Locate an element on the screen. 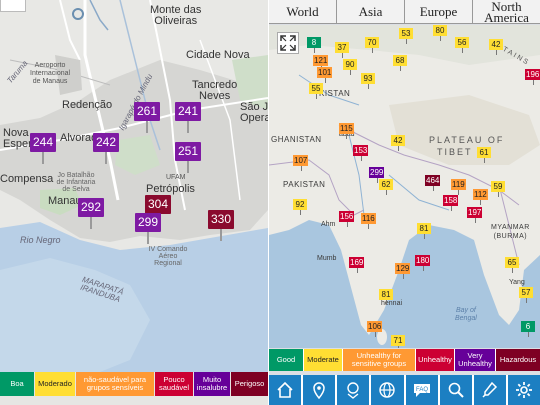  station-marker: 56 is located at coordinates (462, 45).